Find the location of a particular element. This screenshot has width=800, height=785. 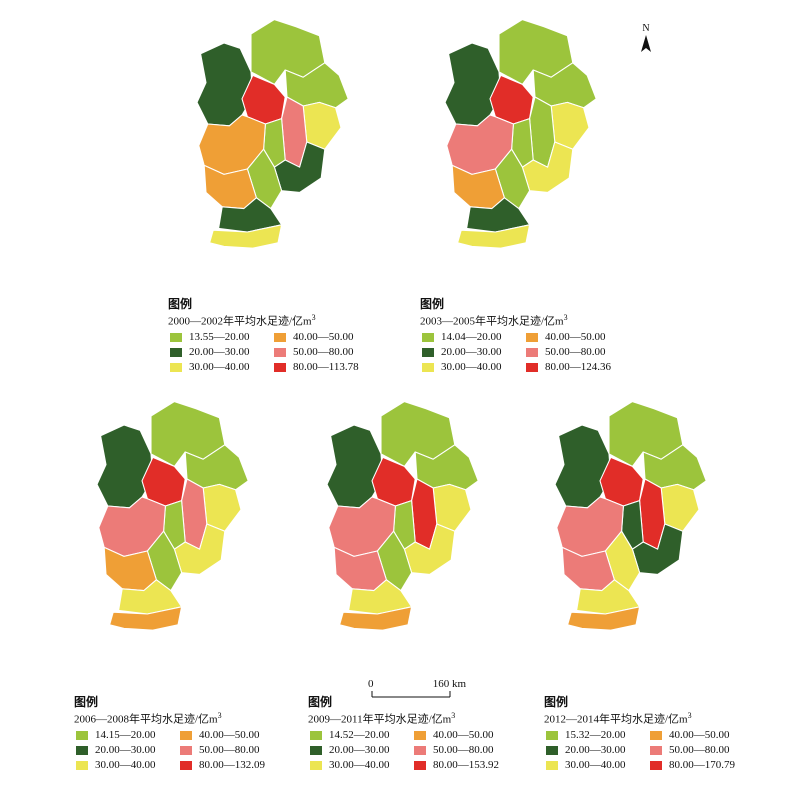

north-label: N is located at coordinates (646, 28).